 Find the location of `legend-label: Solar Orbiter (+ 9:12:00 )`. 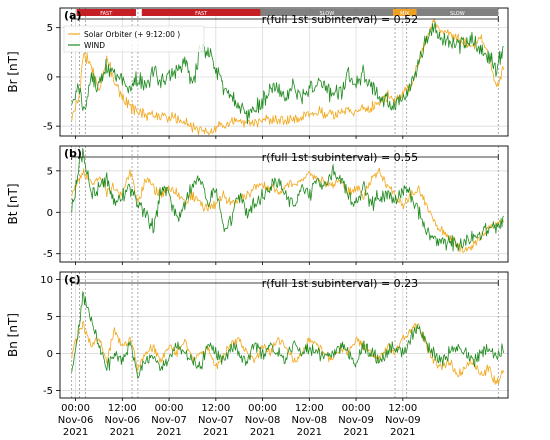

legend-label: Solar Orbiter (+ 9:12:00 ) is located at coordinates (132, 34).